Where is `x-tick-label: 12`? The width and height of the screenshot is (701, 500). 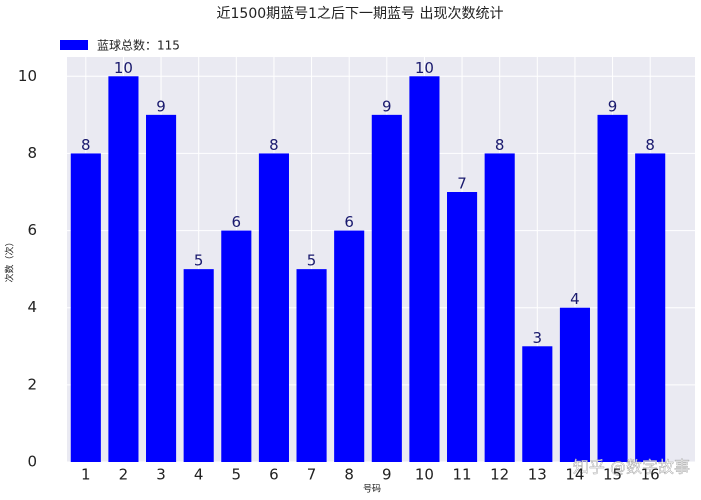
x-tick-label: 12 is located at coordinates (499, 475).